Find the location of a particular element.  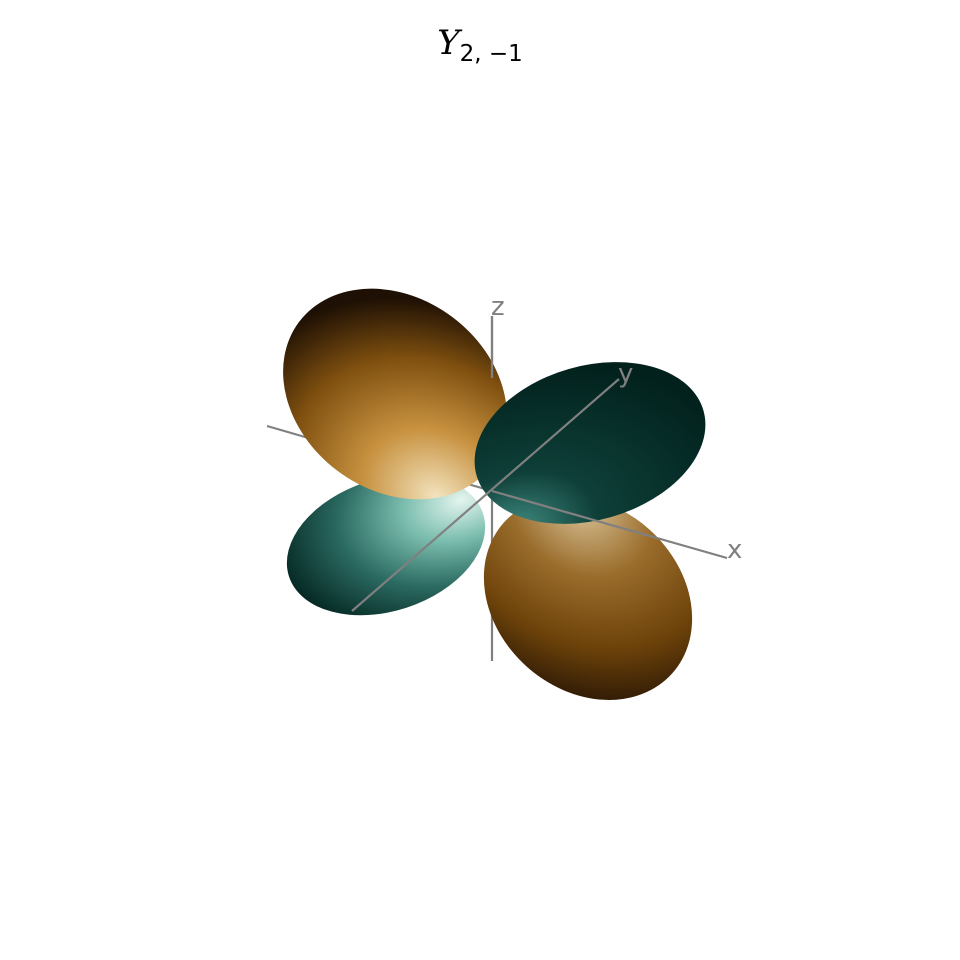

positive-lobe-bottom-right is located at coordinates (588, 598).